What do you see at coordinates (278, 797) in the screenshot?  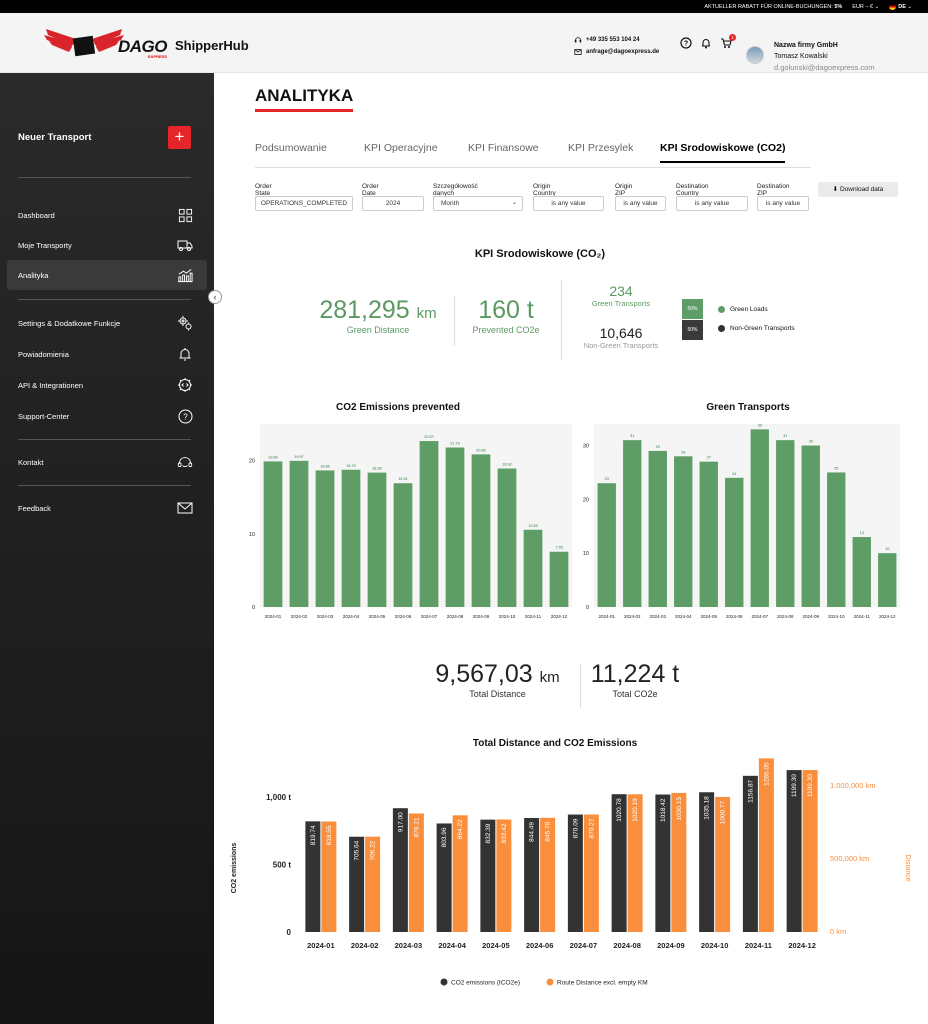 I see `y-tick-label: 1,000 t` at bounding box center [278, 797].